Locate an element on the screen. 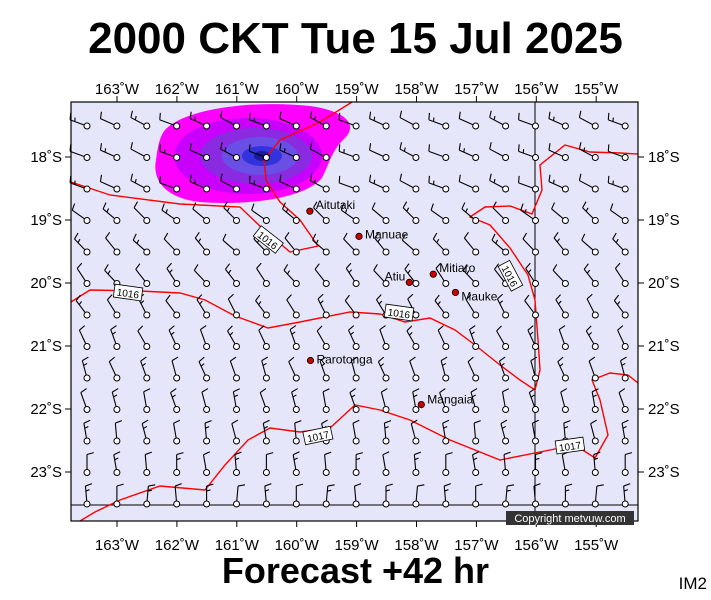 The height and width of the screenshot is (600, 711). lon-tick-label-bottom: 158˚W is located at coordinates (416, 545).